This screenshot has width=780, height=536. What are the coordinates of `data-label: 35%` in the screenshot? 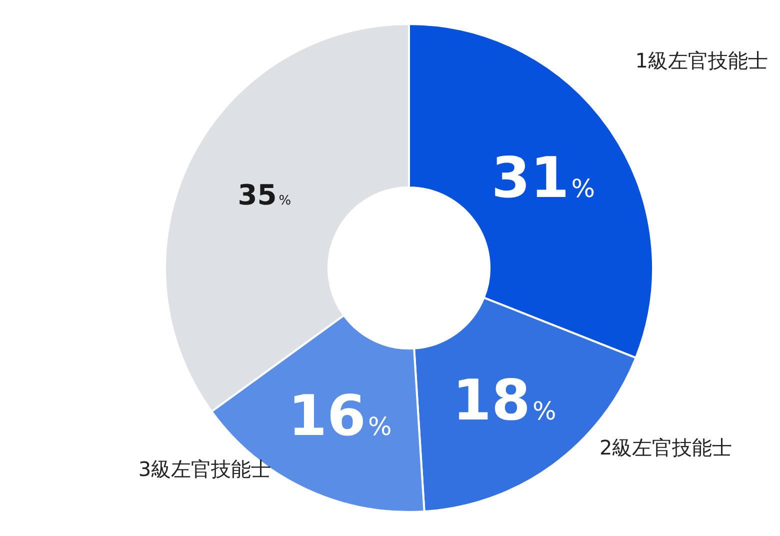 It's located at (265, 195).